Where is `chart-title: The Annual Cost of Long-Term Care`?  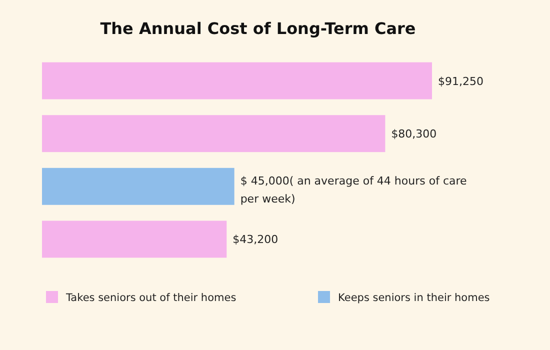 chart-title: The Annual Cost of Long-Term Care is located at coordinates (258, 28).